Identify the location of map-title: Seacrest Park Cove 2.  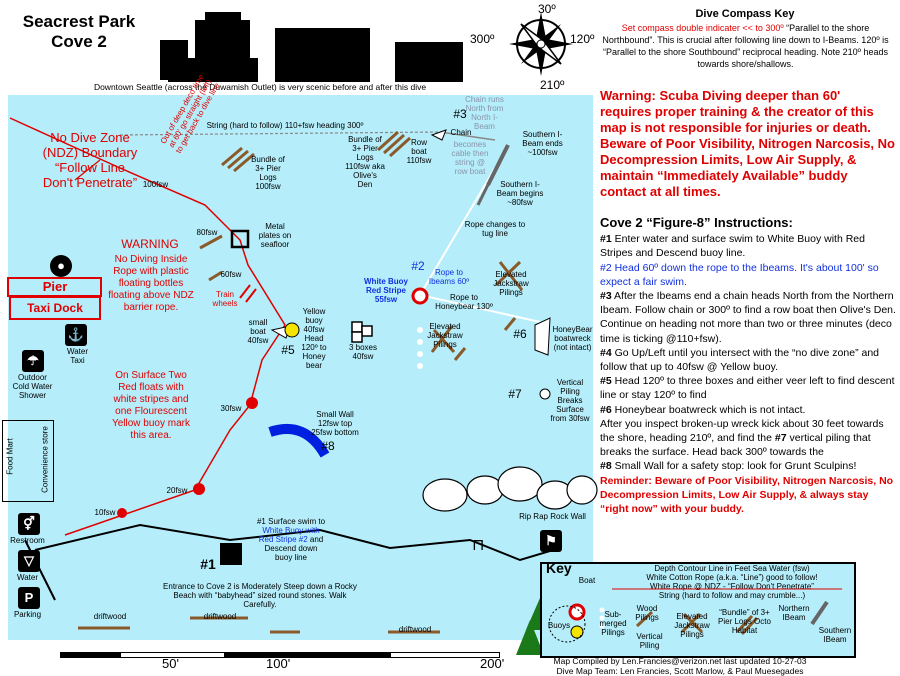
(79, 31).